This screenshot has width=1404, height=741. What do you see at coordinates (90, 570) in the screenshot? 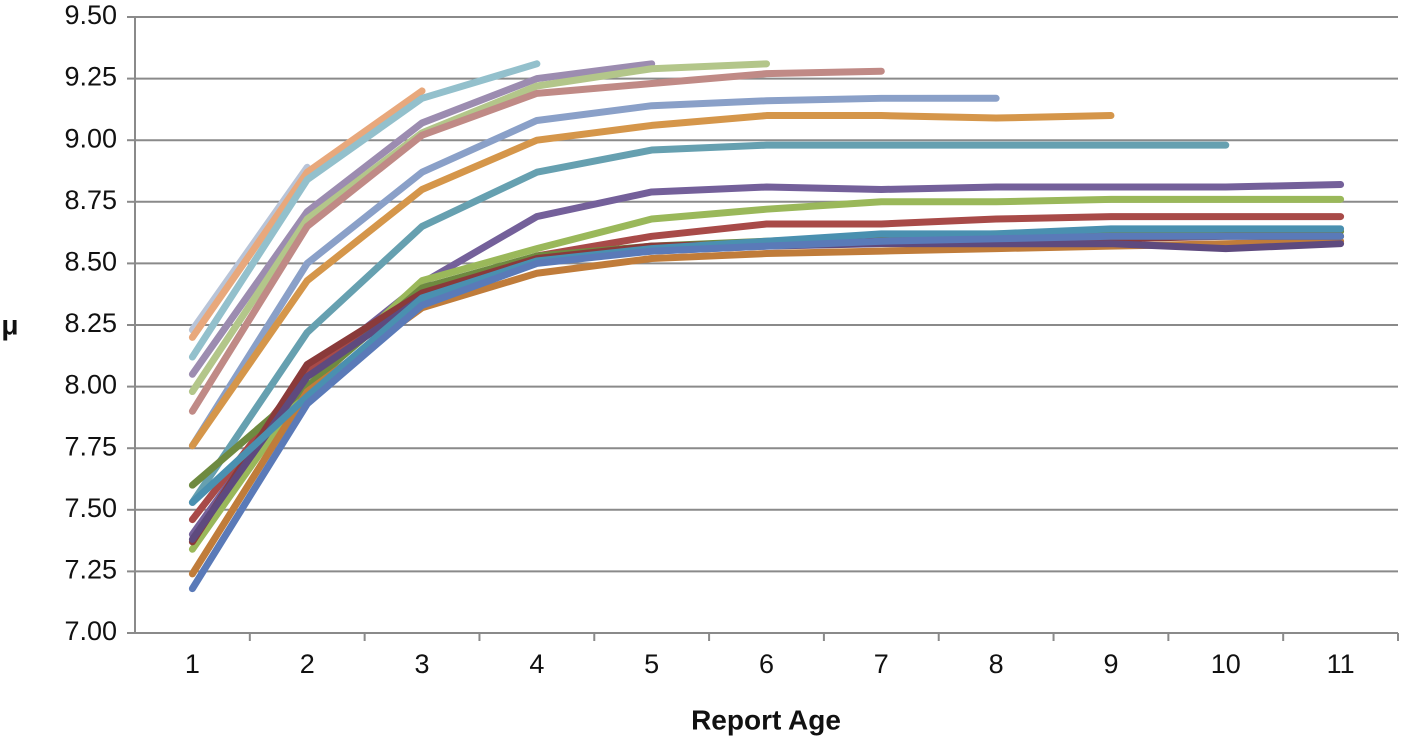
I see `y-tick-label: 7.25` at bounding box center [90, 570].